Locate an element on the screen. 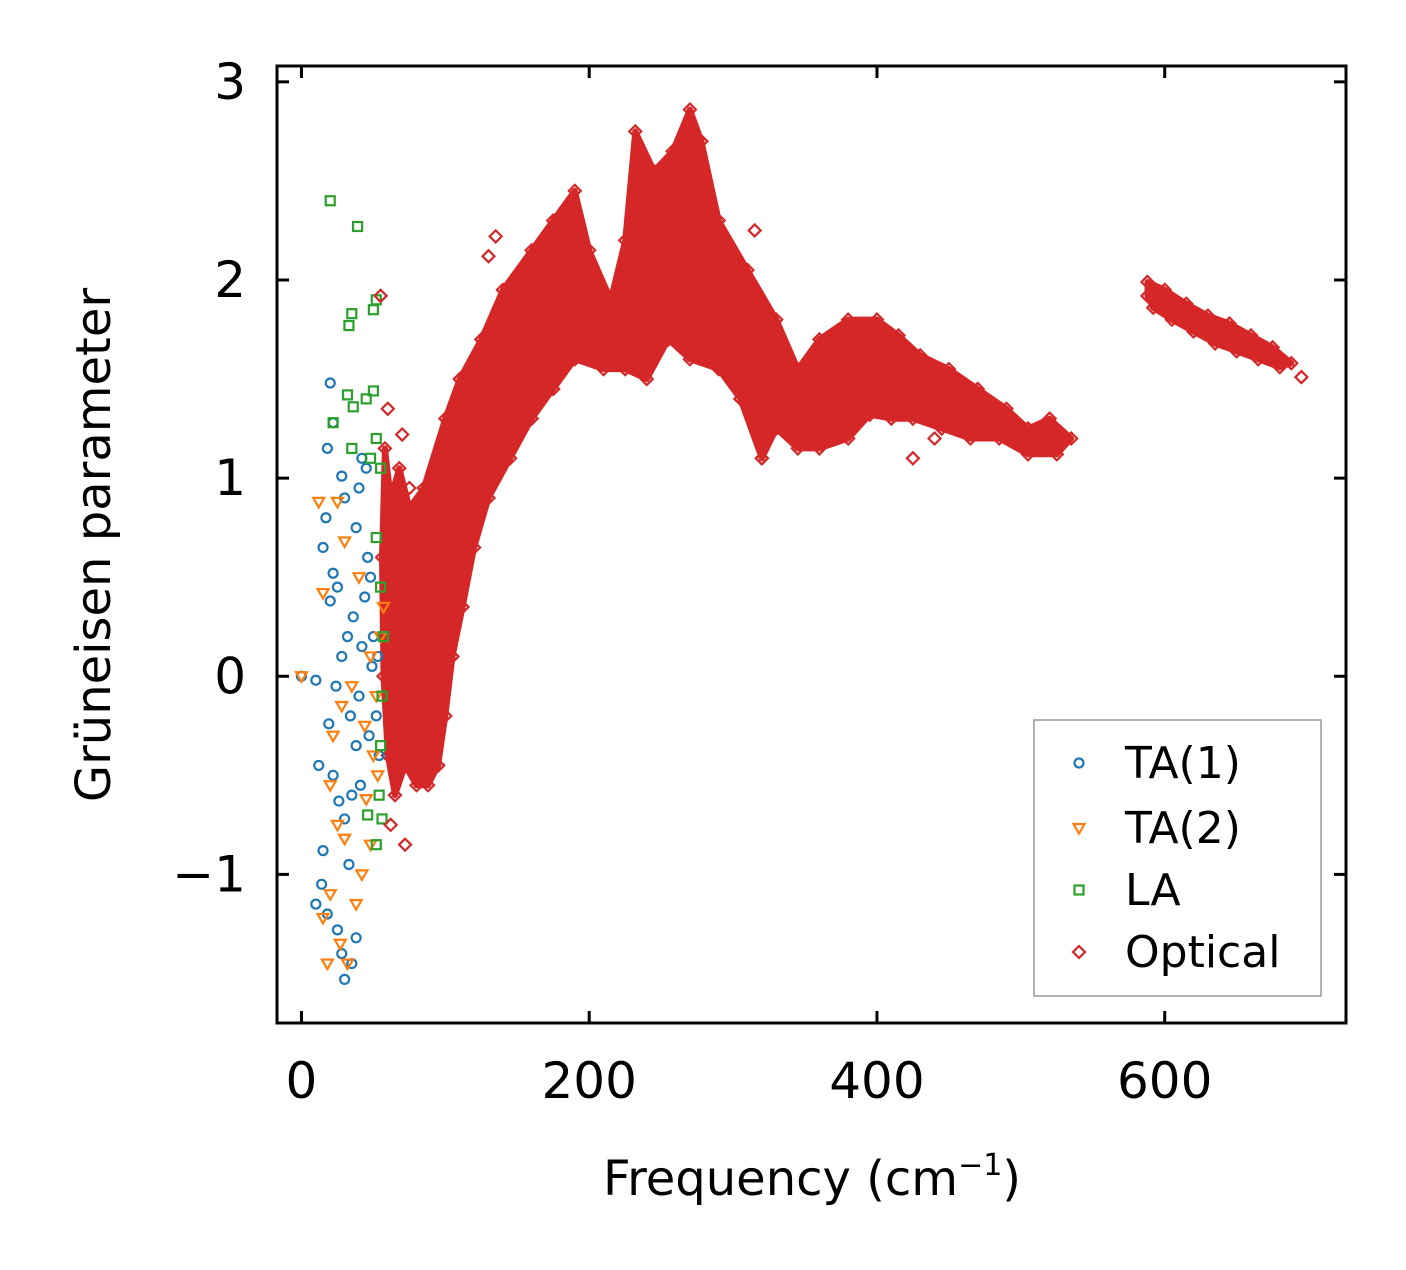 The height and width of the screenshot is (1270, 1406). legend-label-ta1: TA(1) is located at coordinates (1182, 763).